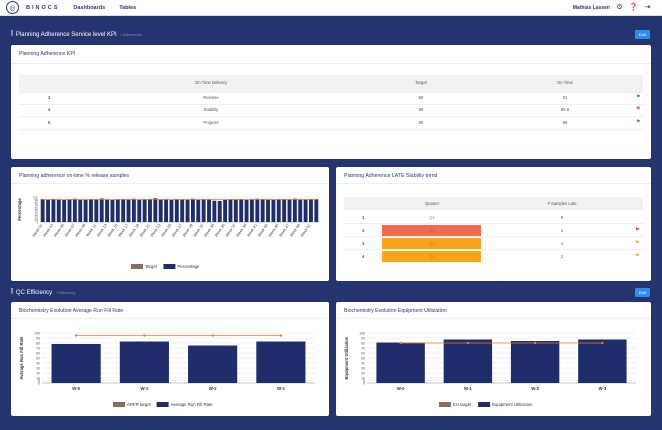 This screenshot has width=662, height=430. I want to click on column-header: On Time Delivery, so click(211, 82).